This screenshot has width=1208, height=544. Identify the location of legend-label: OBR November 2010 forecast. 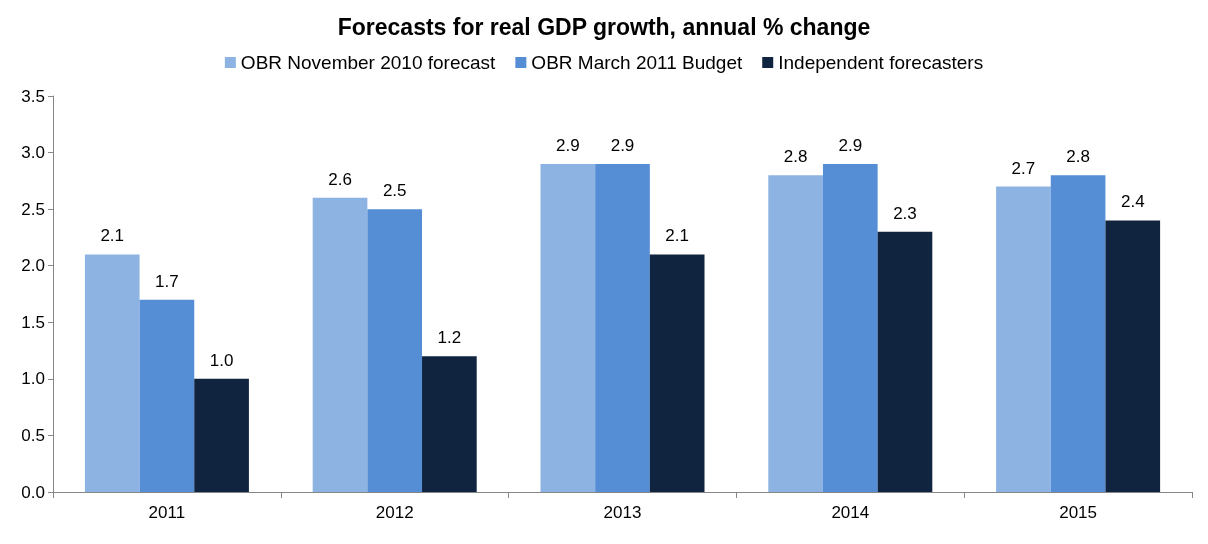
(368, 62).